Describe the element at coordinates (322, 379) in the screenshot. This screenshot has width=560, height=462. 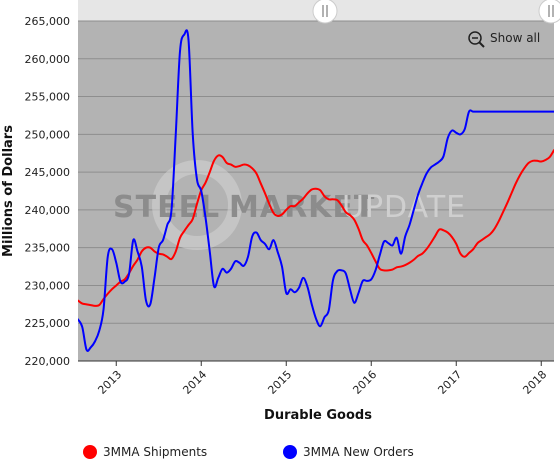
I see `x-tick-labels: 2013 2014 2015 2016 2017 2018` at that location.